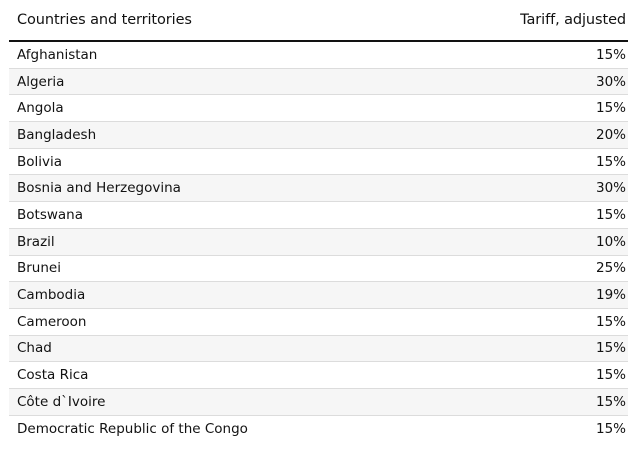  Describe the element at coordinates (318, 269) in the screenshot. I see `table-row: Brunei 25%` at that location.